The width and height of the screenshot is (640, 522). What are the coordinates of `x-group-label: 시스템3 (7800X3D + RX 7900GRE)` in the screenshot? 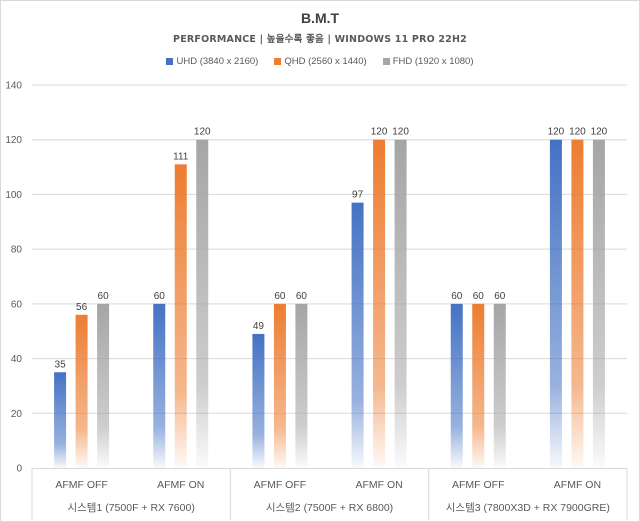 It's located at (528, 508).